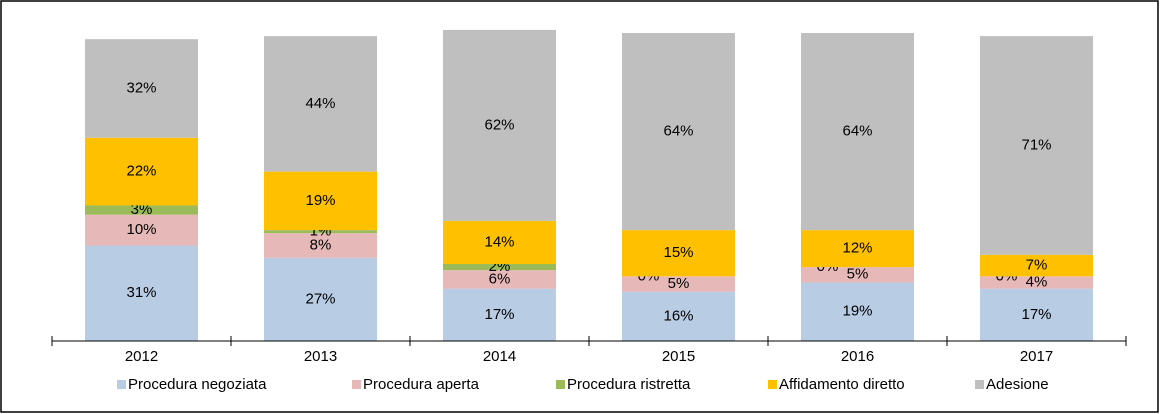 The width and height of the screenshot is (1160, 414). Describe the element at coordinates (1017, 384) in the screenshot. I see `legend-label: Adesione` at that location.